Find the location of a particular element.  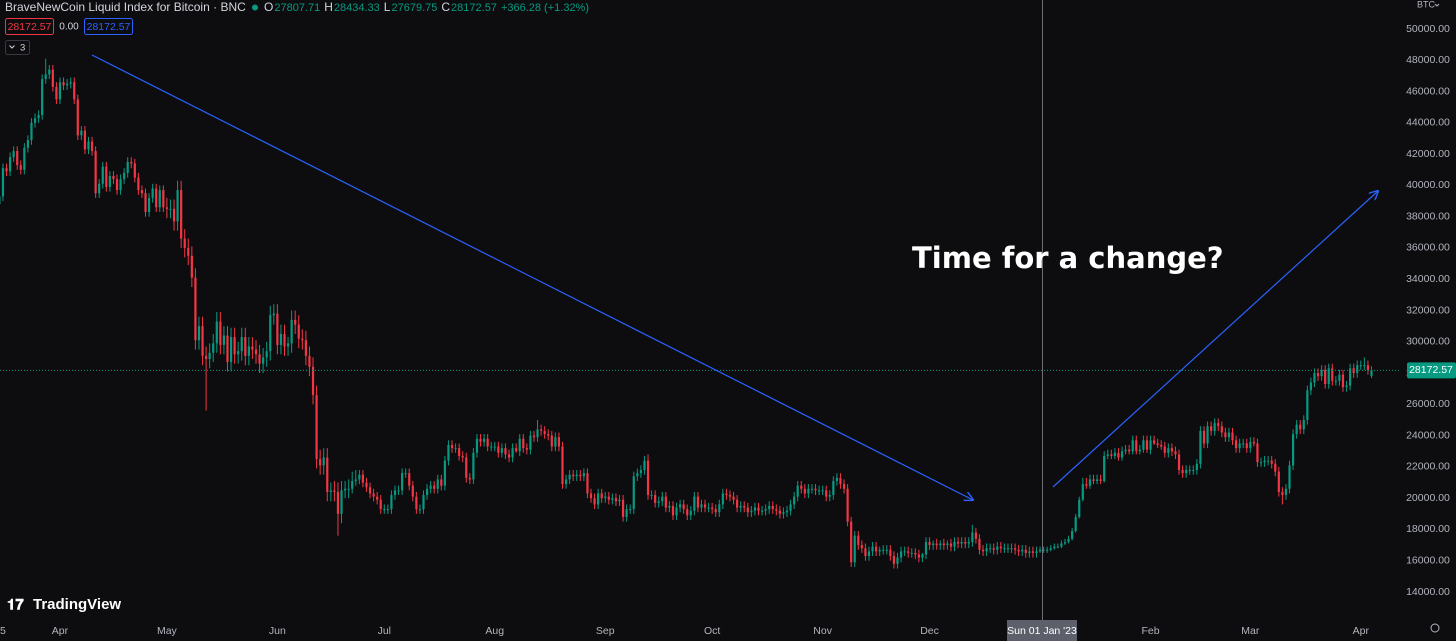

y-tick-label: 16000.00 is located at coordinates (1428, 561).